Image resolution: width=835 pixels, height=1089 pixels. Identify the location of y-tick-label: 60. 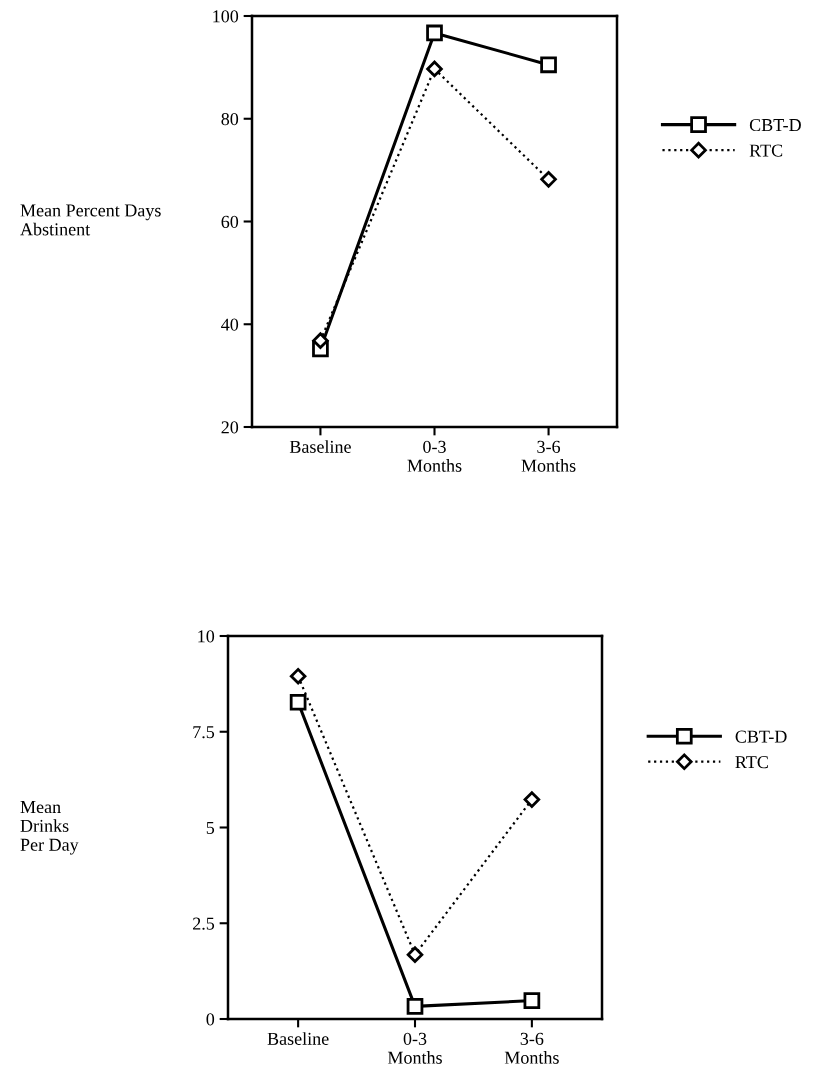
(230, 221).